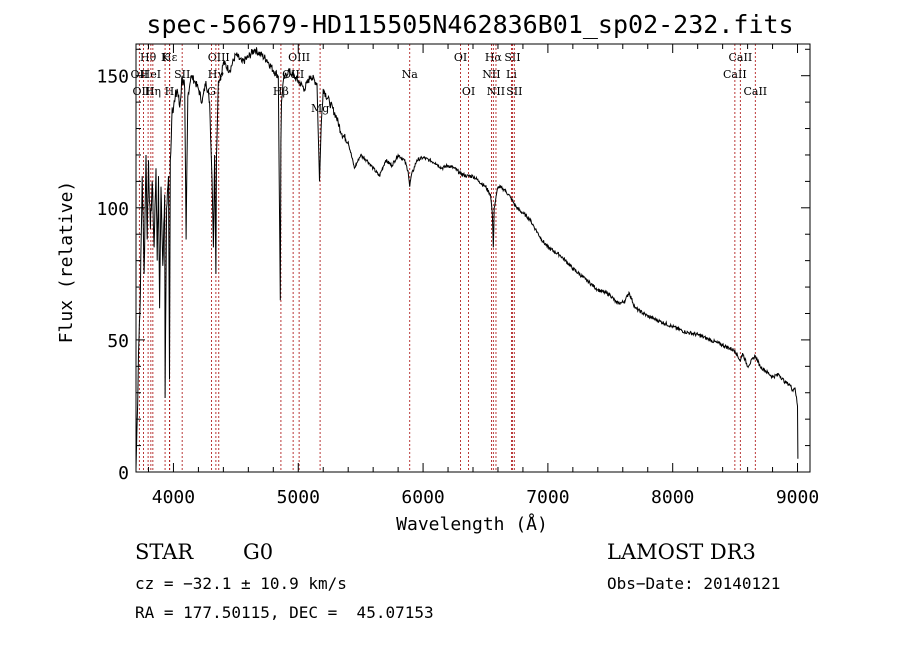  What do you see at coordinates (281, 91) in the screenshot?
I see `line-marker-label-14: Hβ` at bounding box center [281, 91].